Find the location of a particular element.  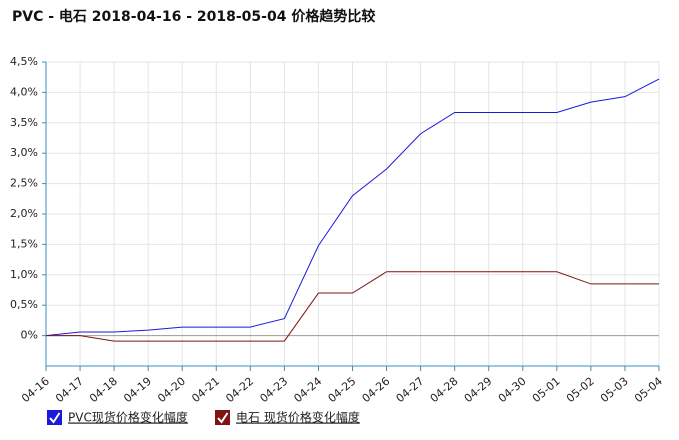

x-tick-label: 04-29 is located at coordinates (478, 390).